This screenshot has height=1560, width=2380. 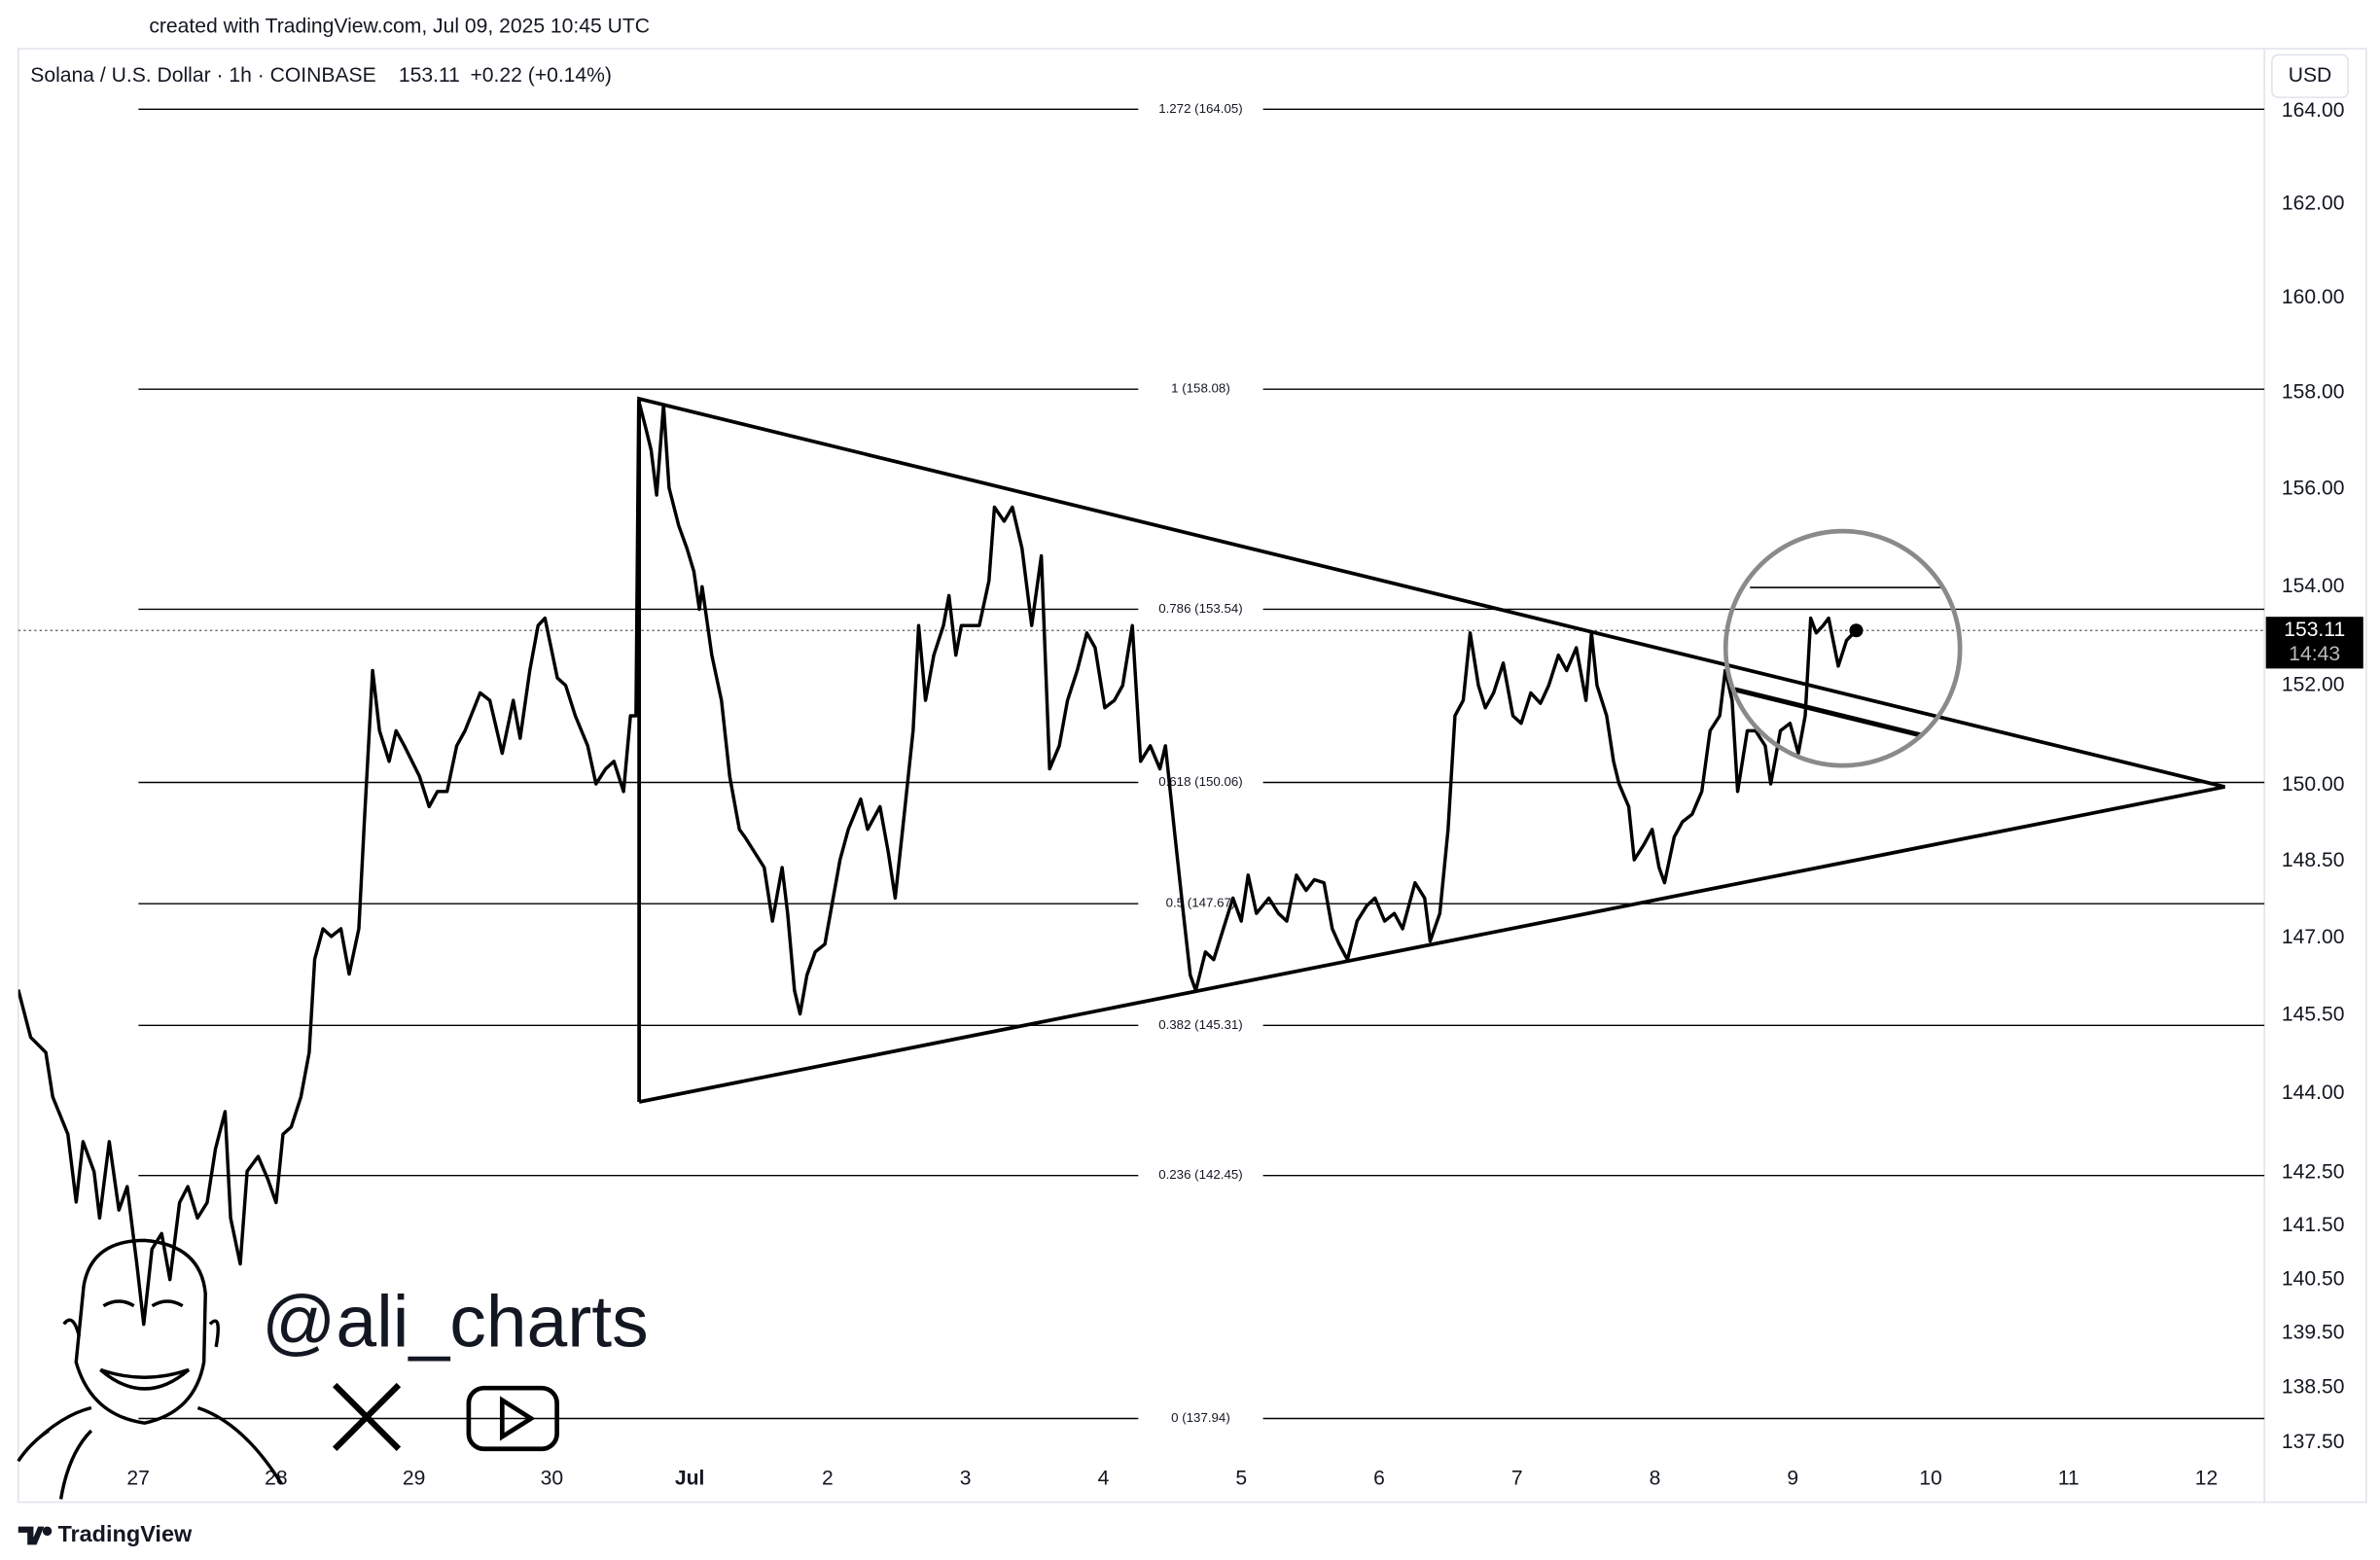 I want to click on change: +0.22 (+0.14%), so click(x=541, y=75).